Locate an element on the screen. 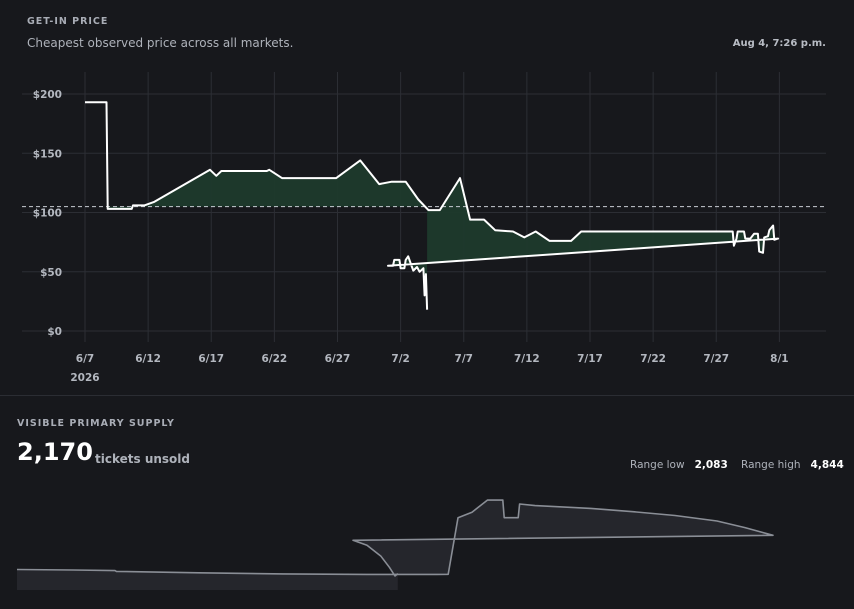 The image size is (854, 609). x-year-label: 2026 is located at coordinates (84, 378).